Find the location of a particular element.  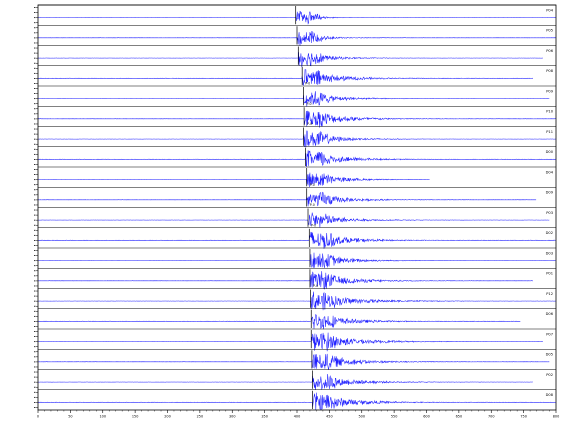

station-label: D08 is located at coordinates (550, 395).